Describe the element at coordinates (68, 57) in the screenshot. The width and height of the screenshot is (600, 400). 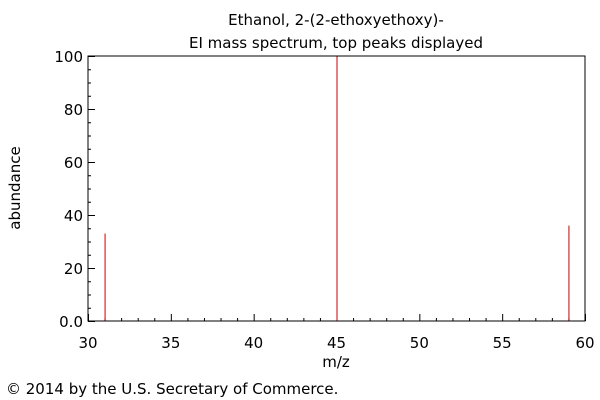
I see `y-tick-label: 100` at that location.